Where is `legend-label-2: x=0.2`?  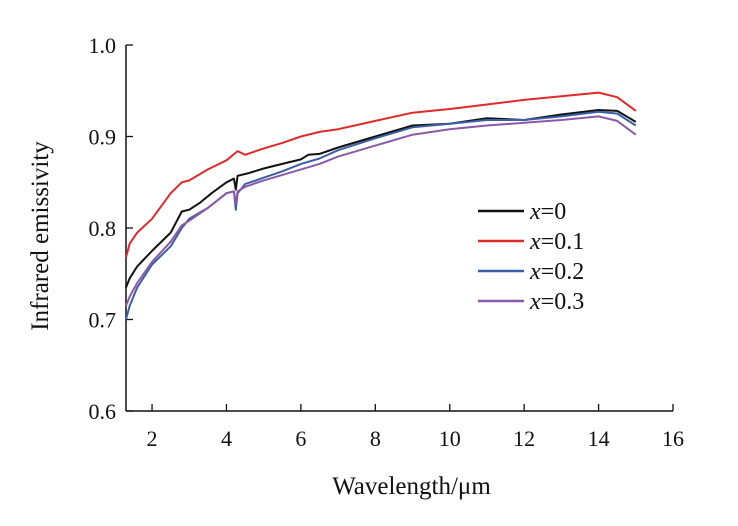
legend-label-2: x=0.2 is located at coordinates (556, 272).